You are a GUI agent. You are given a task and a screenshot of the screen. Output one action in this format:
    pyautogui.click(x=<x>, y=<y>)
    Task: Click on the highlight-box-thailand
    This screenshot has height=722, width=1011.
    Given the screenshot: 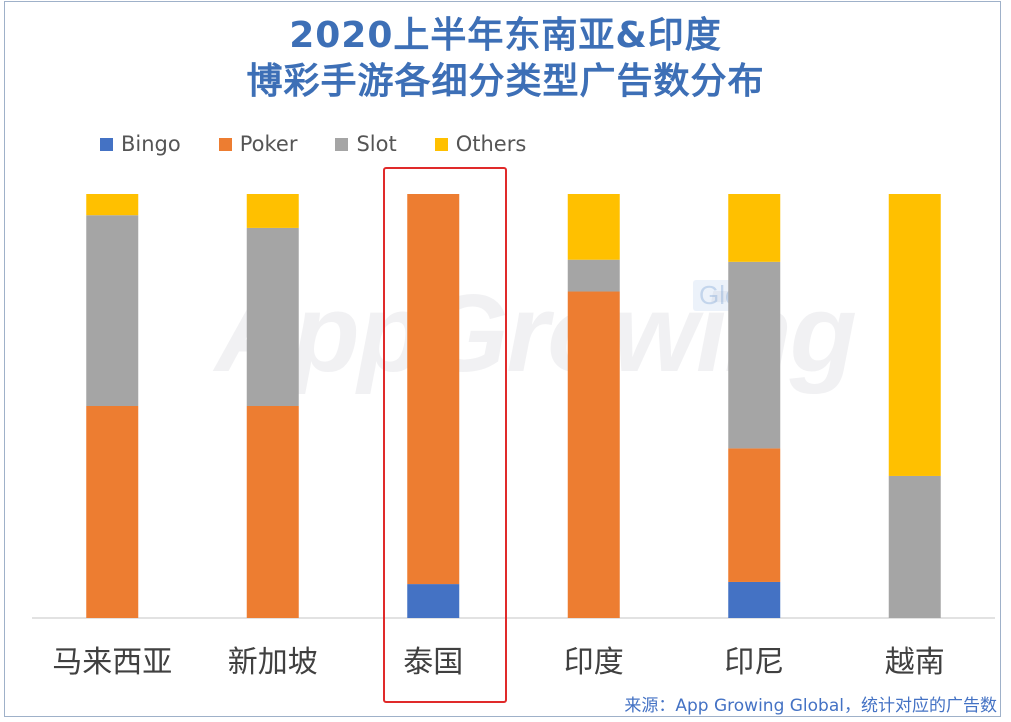 What is the action you would take?
    pyautogui.click(x=445, y=435)
    